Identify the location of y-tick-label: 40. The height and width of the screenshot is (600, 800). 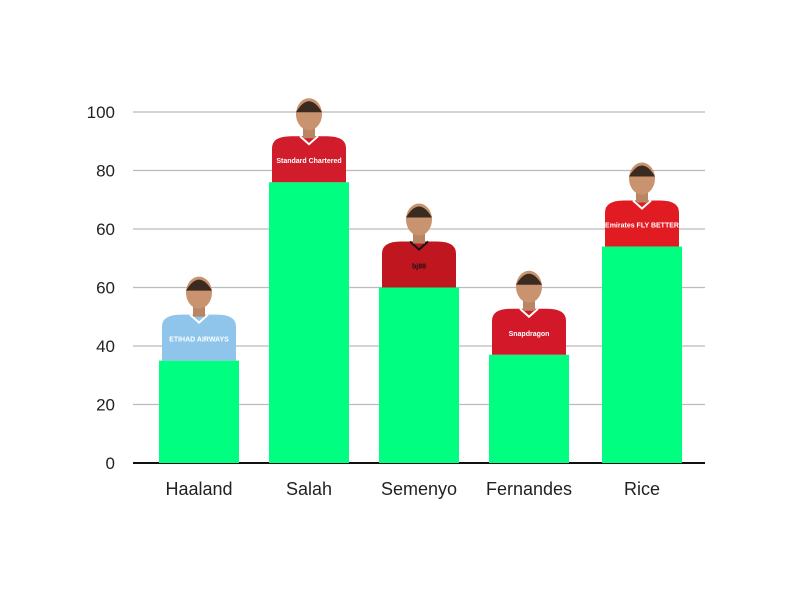
(105, 346).